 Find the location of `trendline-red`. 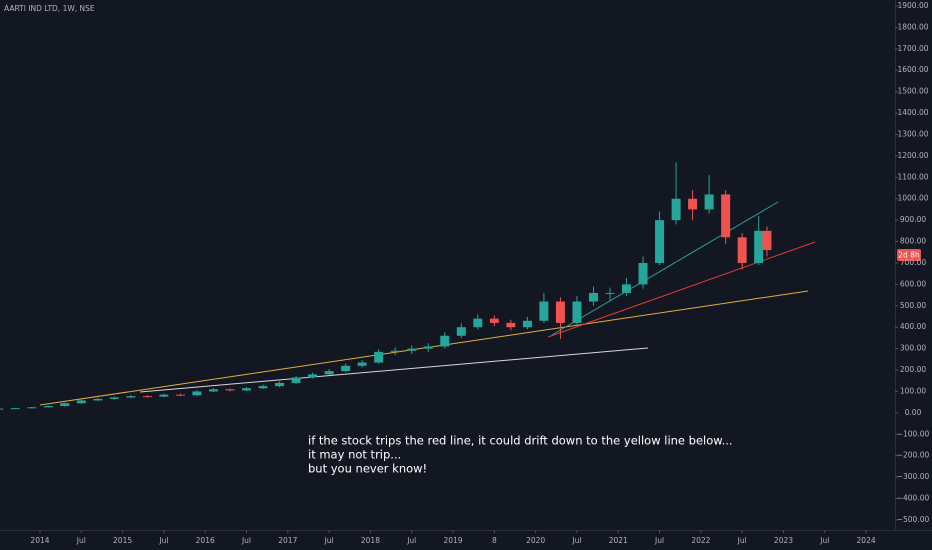

trendline-red is located at coordinates (681, 289).